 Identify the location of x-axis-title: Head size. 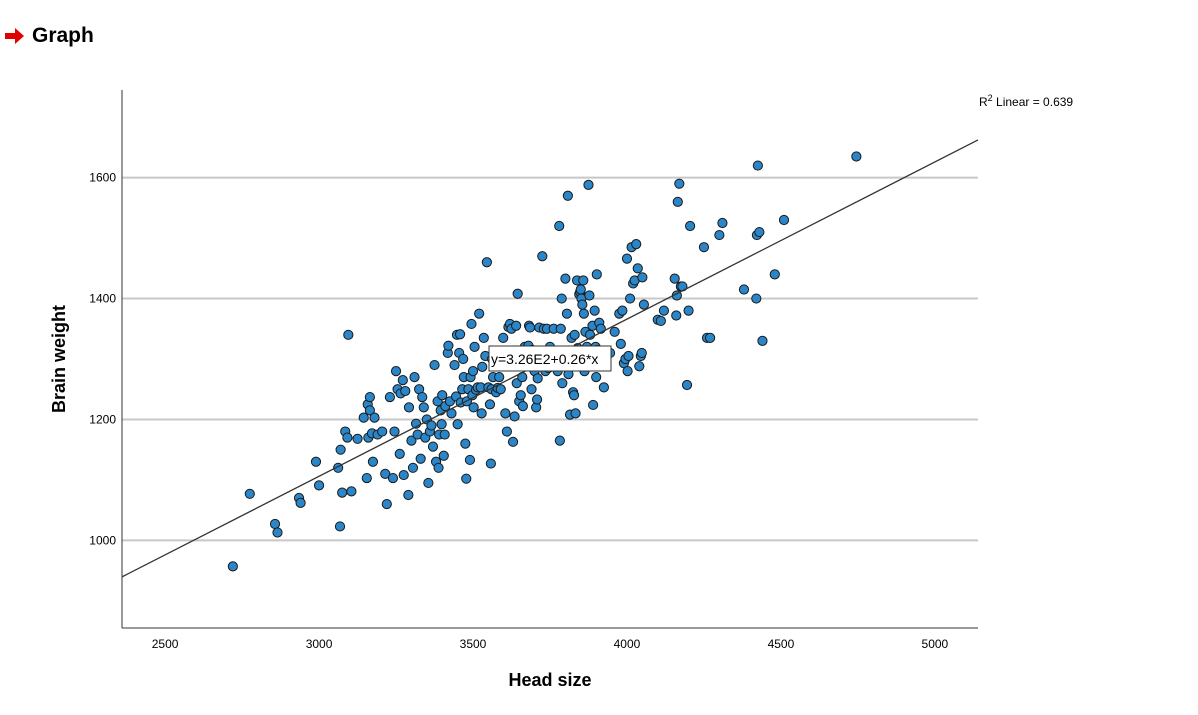
(549, 680).